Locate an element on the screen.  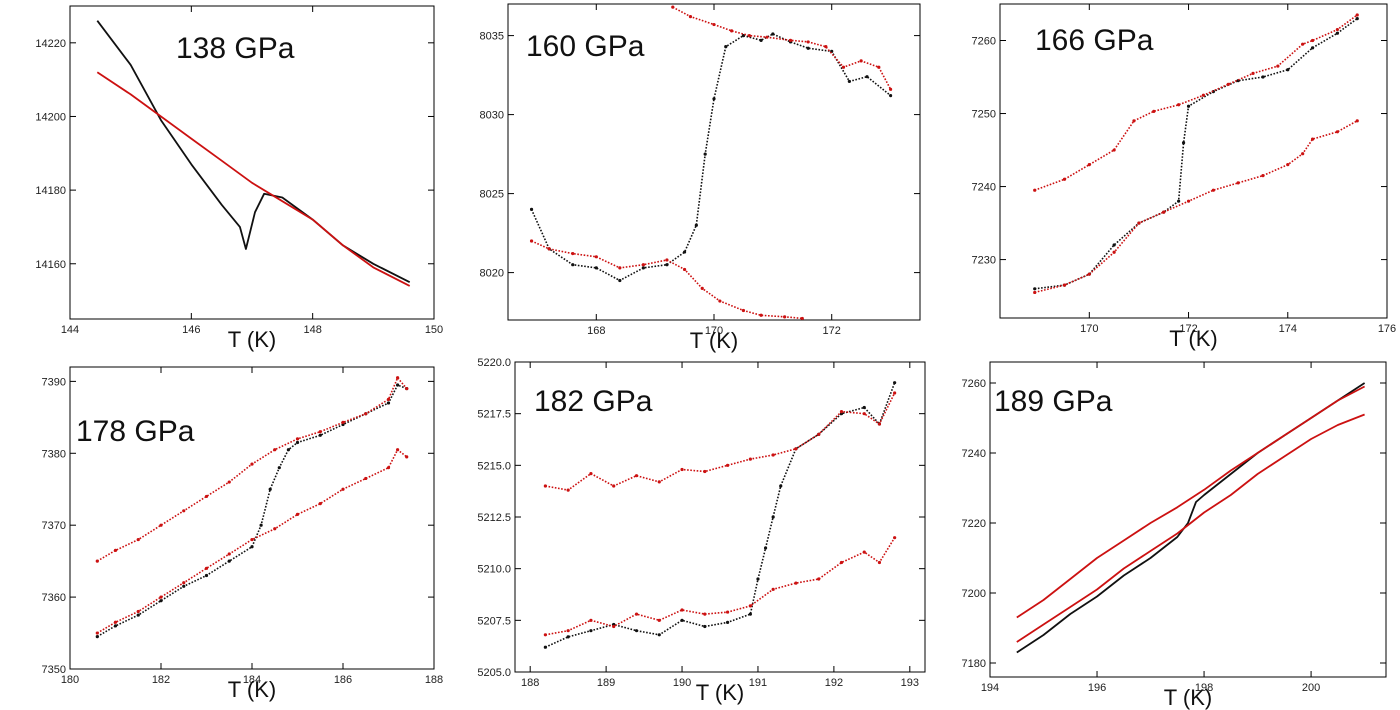
x-tick-label: 196 is located at coordinates (1097, 688).